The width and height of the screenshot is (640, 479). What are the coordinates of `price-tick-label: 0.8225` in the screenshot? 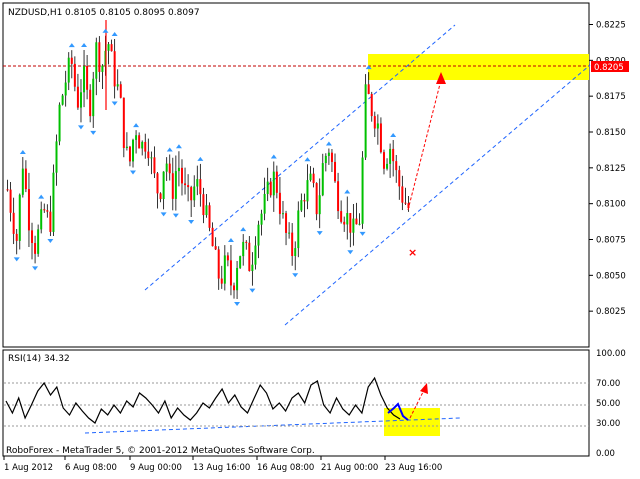 It's located at (611, 26).